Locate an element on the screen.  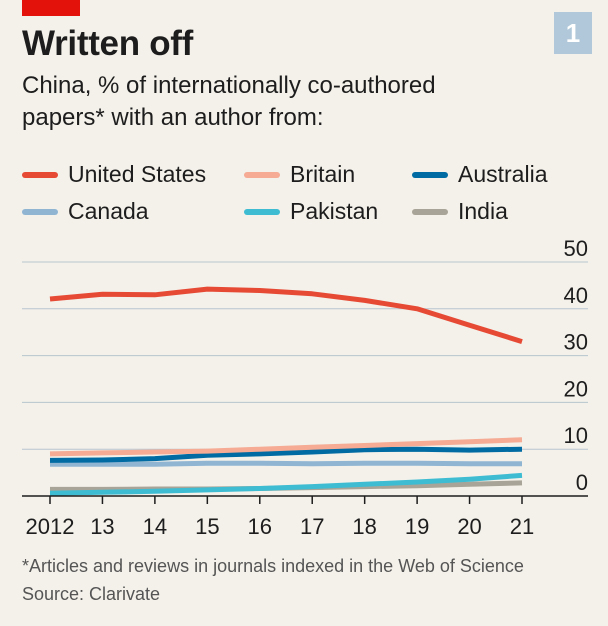
x-tick-label: 20 is located at coordinates (469, 526).